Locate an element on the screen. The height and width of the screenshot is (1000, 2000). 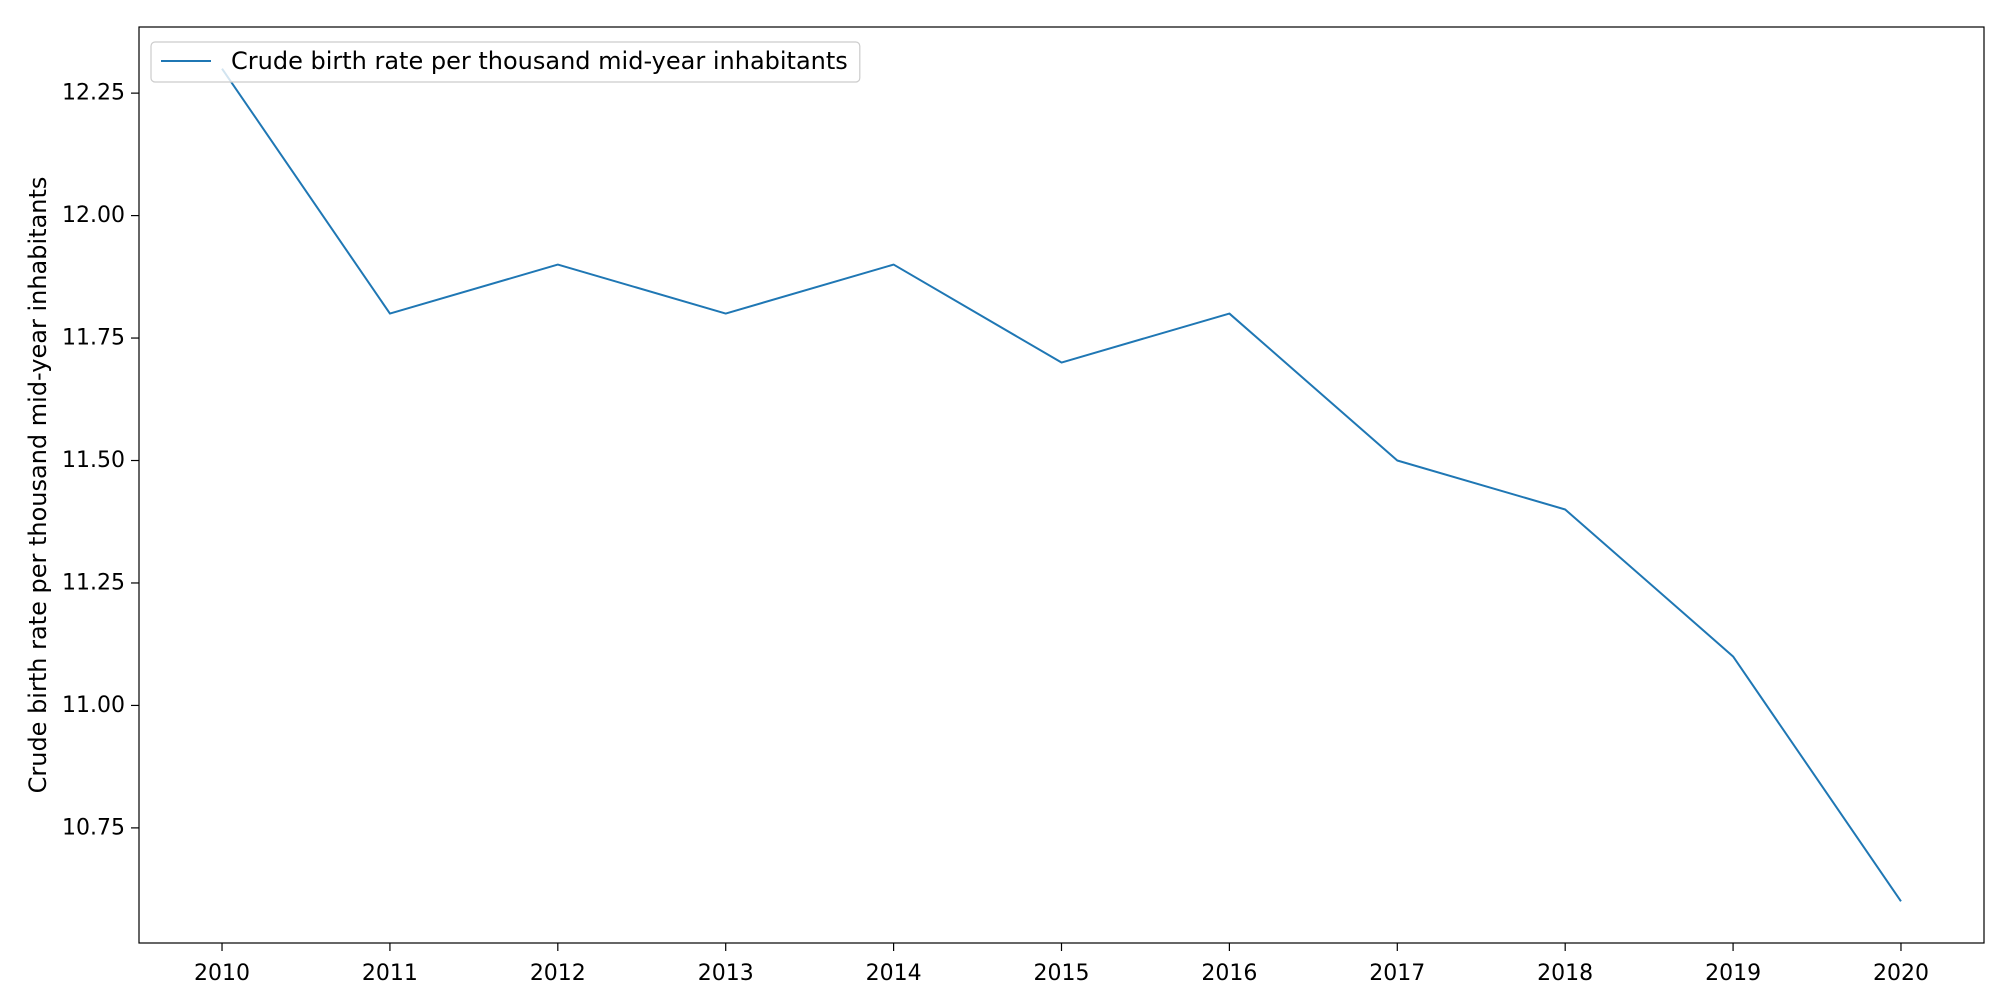
x-tick-label: 2013 is located at coordinates (726, 973).